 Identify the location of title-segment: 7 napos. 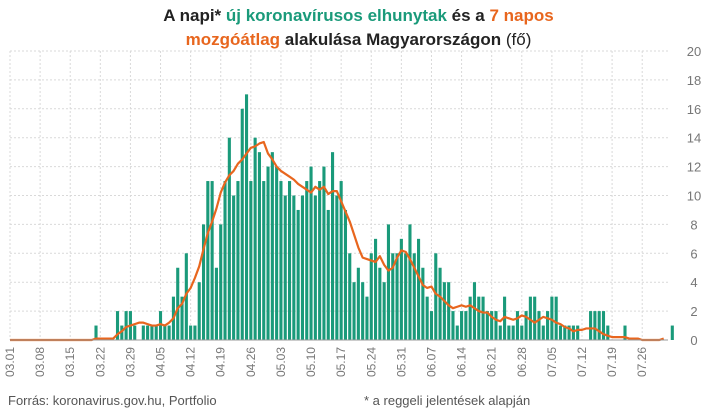
(521, 15).